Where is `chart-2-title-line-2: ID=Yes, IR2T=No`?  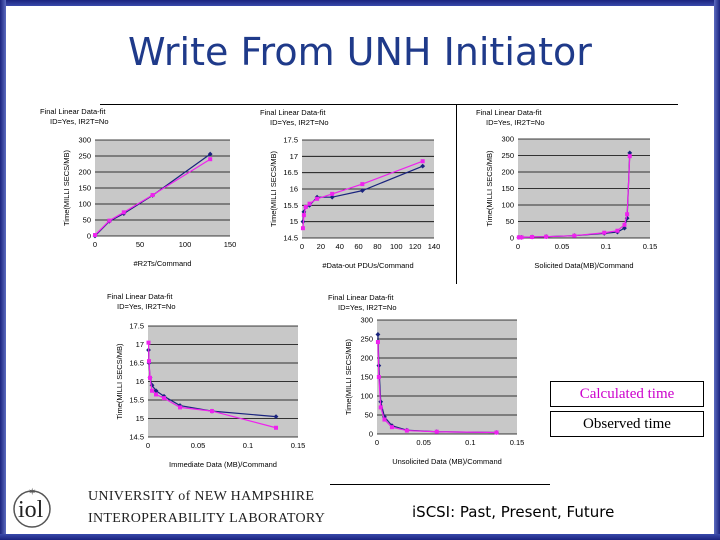
chart-2-title-line-2: ID=Yes, IR2T=No is located at coordinates (299, 122).